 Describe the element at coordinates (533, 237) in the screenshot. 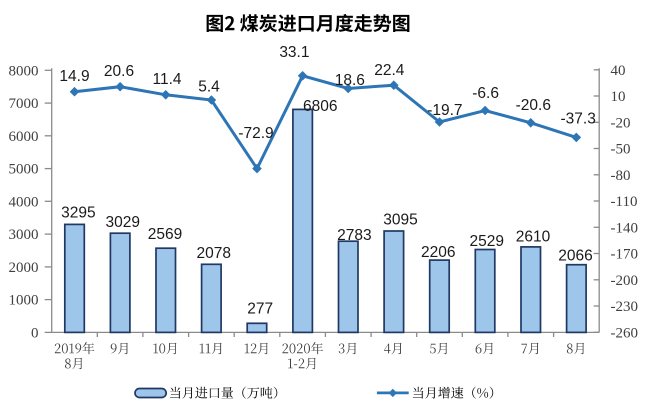

I see `svg-text: 2610` at that location.